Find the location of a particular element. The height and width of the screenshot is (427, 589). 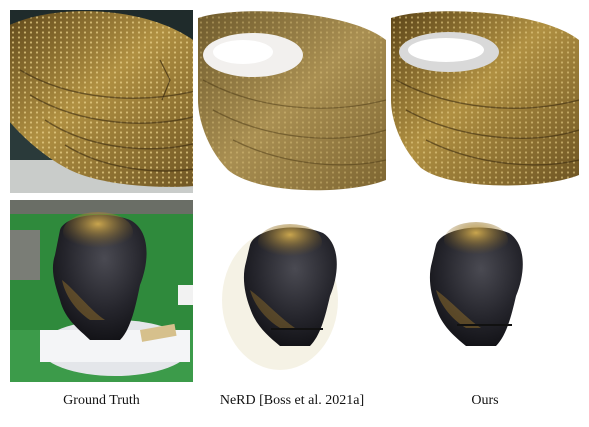

caption-ground-truth: Ground Truth is located at coordinates (101, 400).